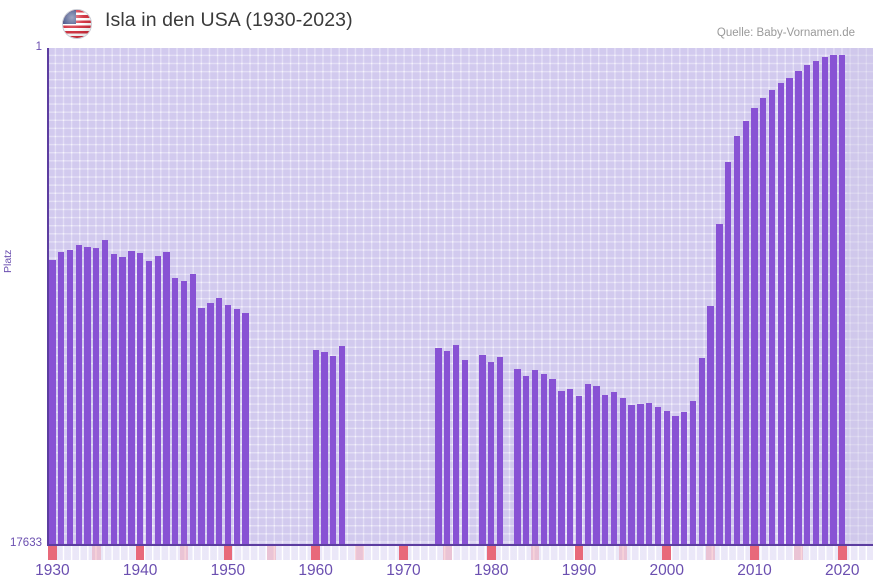 The height and width of the screenshot is (587, 873). Describe the element at coordinates (754, 570) in the screenshot. I see `x-axis-tick-label: 2010` at that location.